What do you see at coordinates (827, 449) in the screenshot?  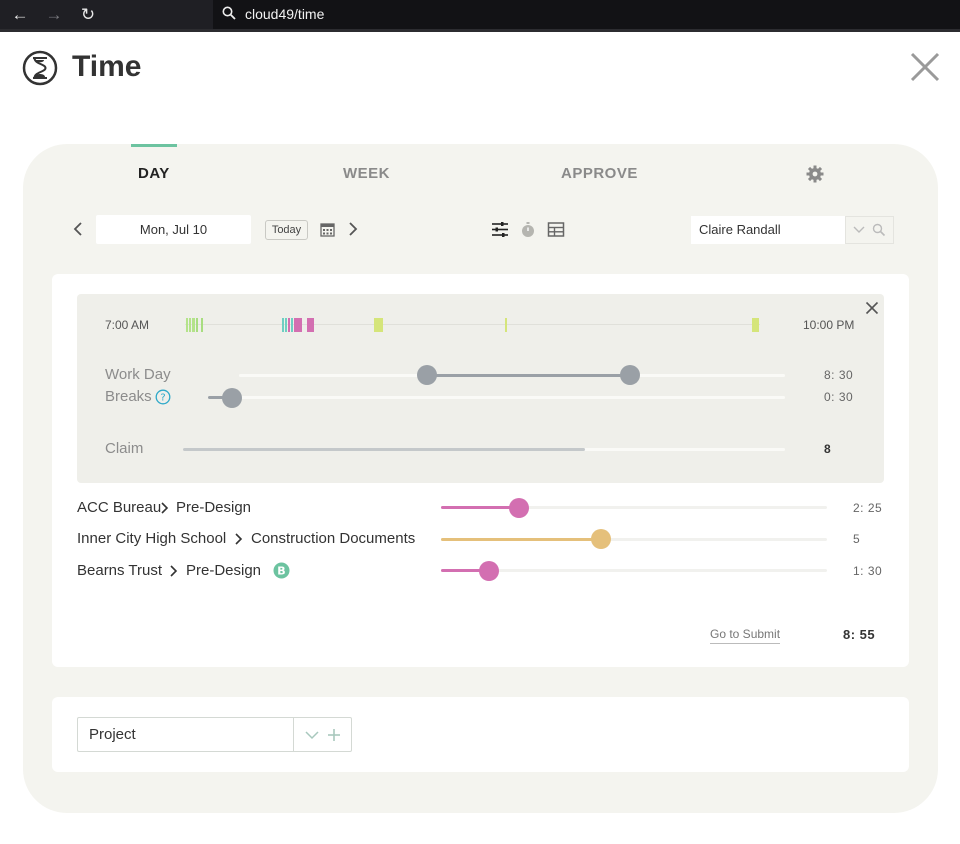 I see `claim-value: 8` at bounding box center [827, 449].